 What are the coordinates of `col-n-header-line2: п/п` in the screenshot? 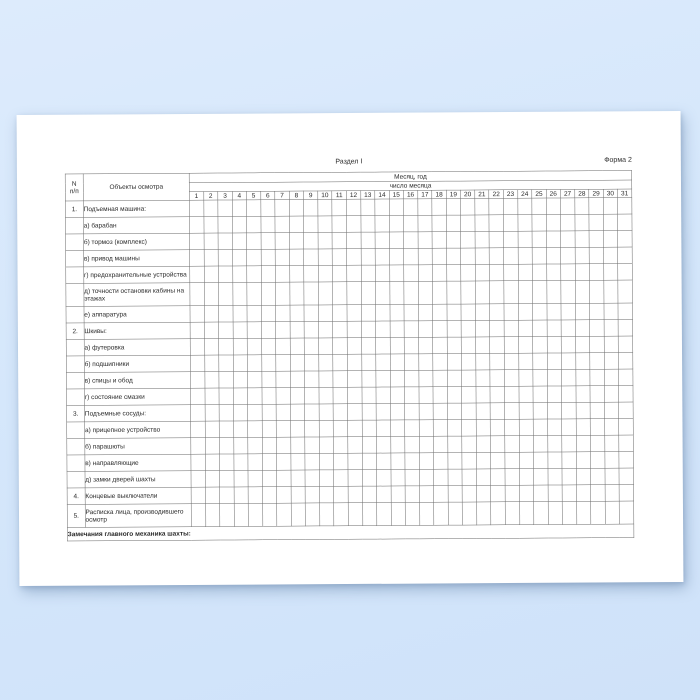 It's located at (74, 190).